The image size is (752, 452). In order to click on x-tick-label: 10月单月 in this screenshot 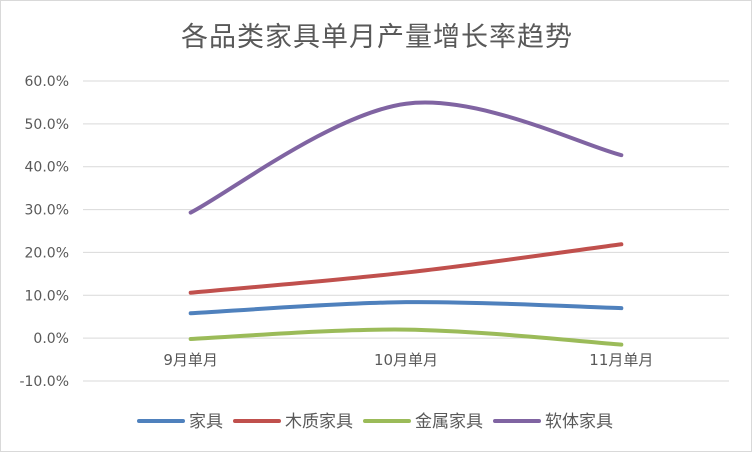, I will do `click(406, 360)`.